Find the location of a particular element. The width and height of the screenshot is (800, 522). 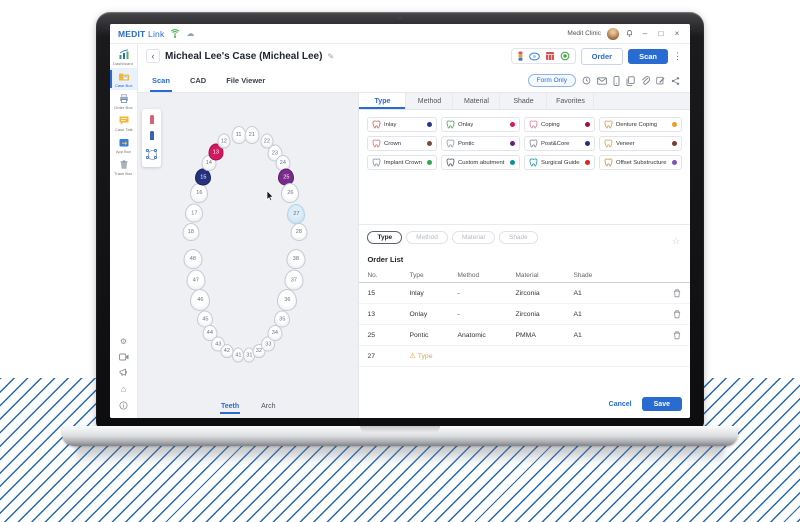

tooth: 46 is located at coordinates (200, 300).